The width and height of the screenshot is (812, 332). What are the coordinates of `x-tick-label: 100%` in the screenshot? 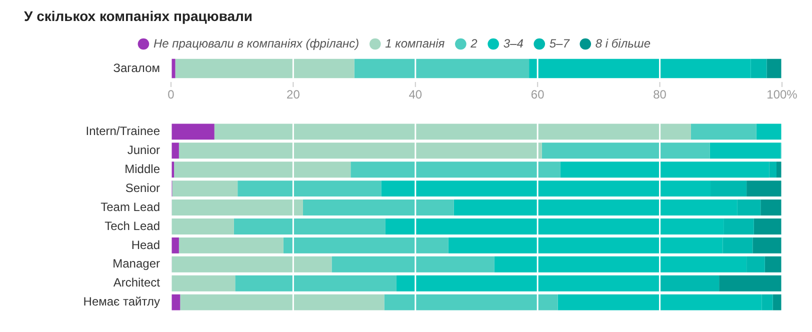 It's located at (782, 94).